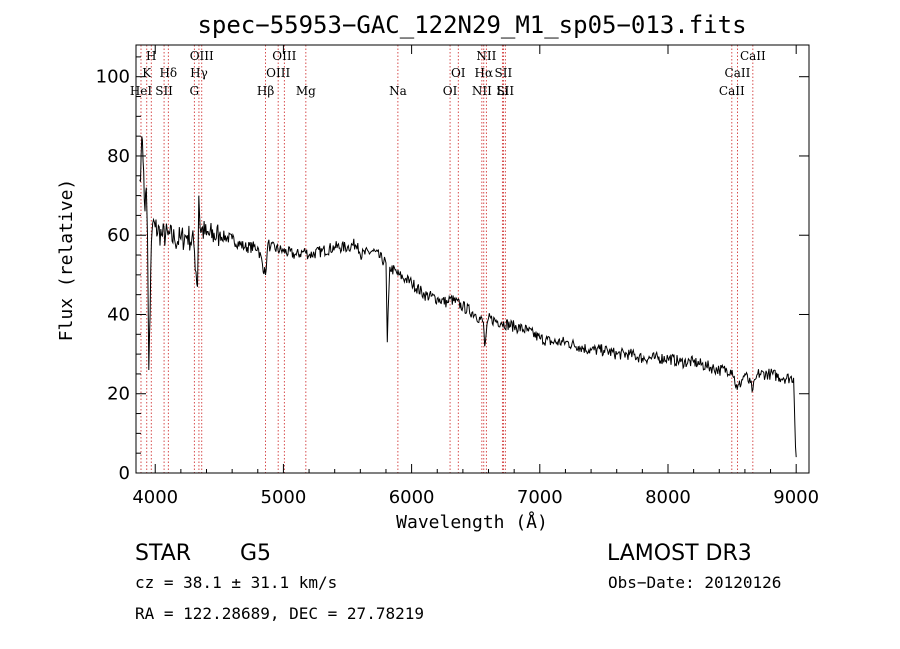  I want to click on spectral-line-label: Na, so click(398, 91).